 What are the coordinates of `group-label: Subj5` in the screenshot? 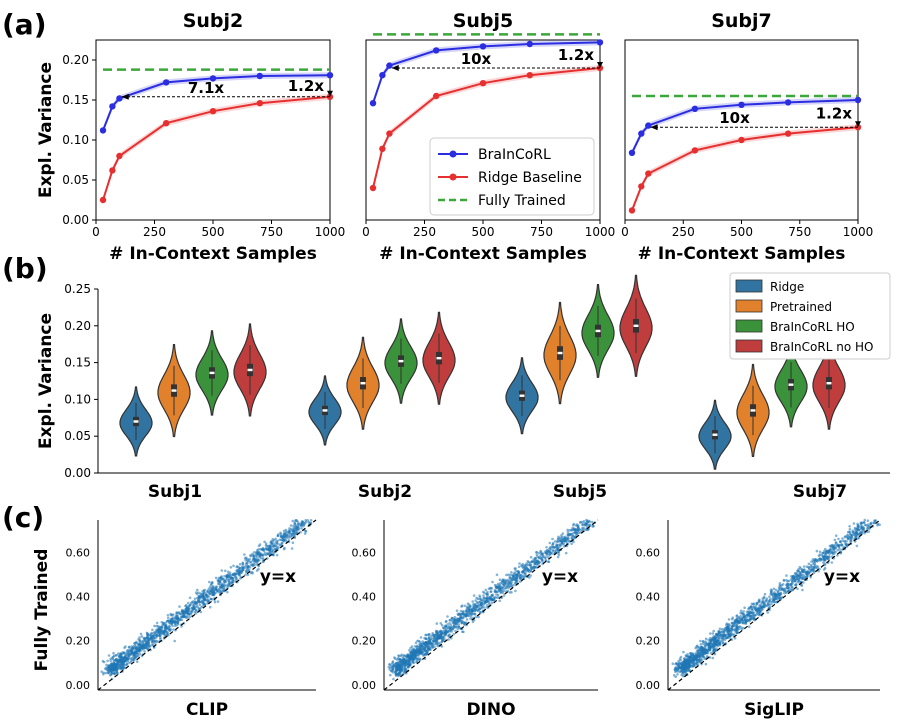 It's located at (580, 492).